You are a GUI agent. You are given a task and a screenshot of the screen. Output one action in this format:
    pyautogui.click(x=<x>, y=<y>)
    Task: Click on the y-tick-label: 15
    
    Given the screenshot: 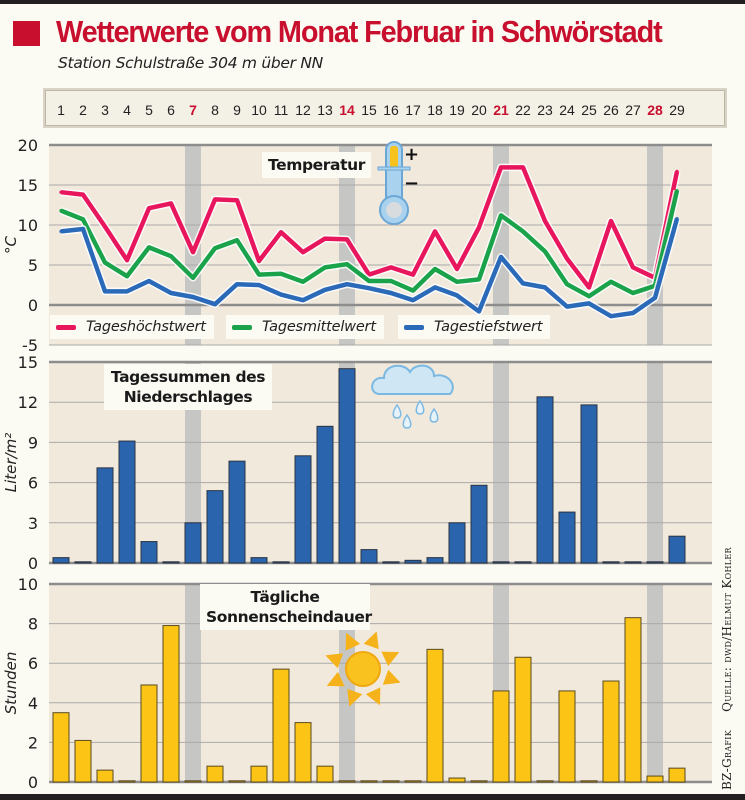 What is the action you would take?
    pyautogui.click(x=28, y=362)
    